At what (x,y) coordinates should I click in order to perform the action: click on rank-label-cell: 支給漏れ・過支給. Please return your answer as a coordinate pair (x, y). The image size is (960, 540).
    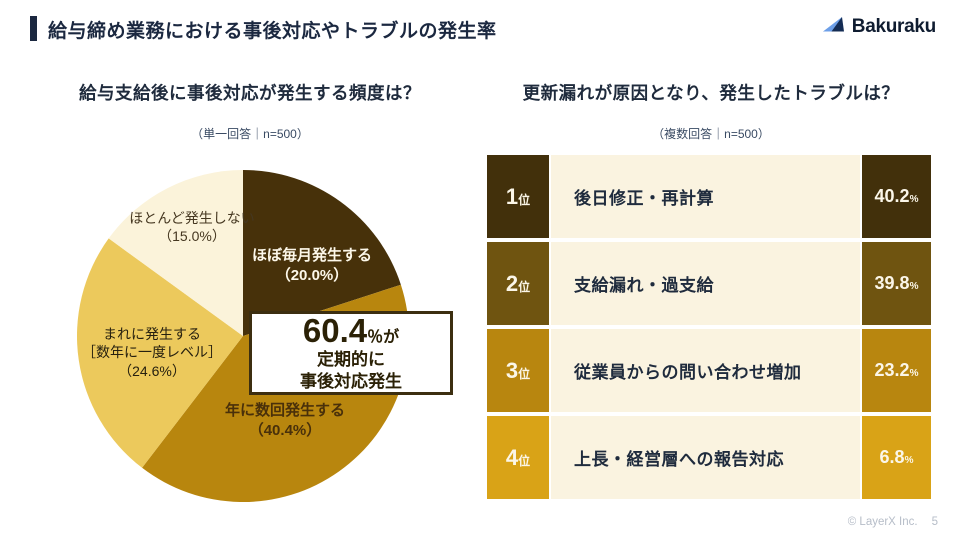
    Looking at the image, I should click on (705, 283).